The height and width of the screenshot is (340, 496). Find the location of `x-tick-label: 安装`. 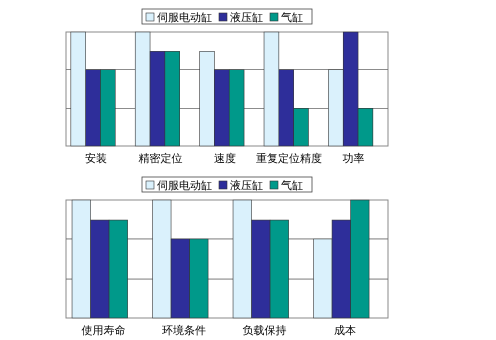

x-tick-label: 安装 is located at coordinates (96, 158).